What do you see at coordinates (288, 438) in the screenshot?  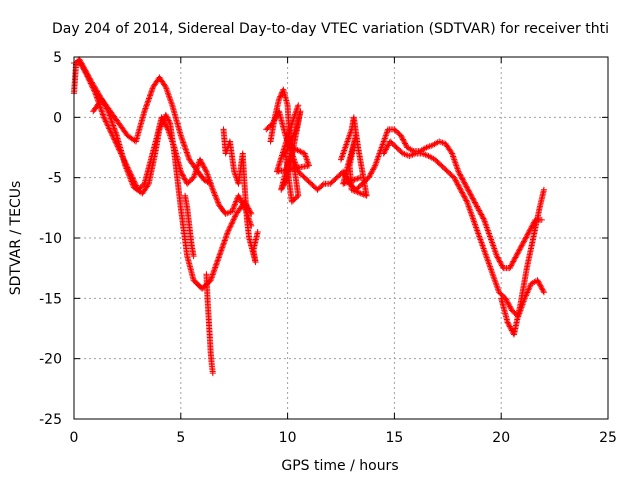 I see `x-tick-label: 10` at bounding box center [288, 438].